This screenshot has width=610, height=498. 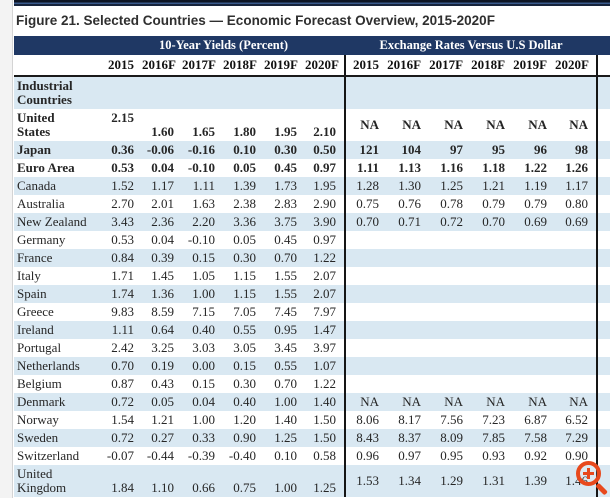 What do you see at coordinates (366, 168) in the screenshot?
I see `fx-value: 1.11` at bounding box center [366, 168].